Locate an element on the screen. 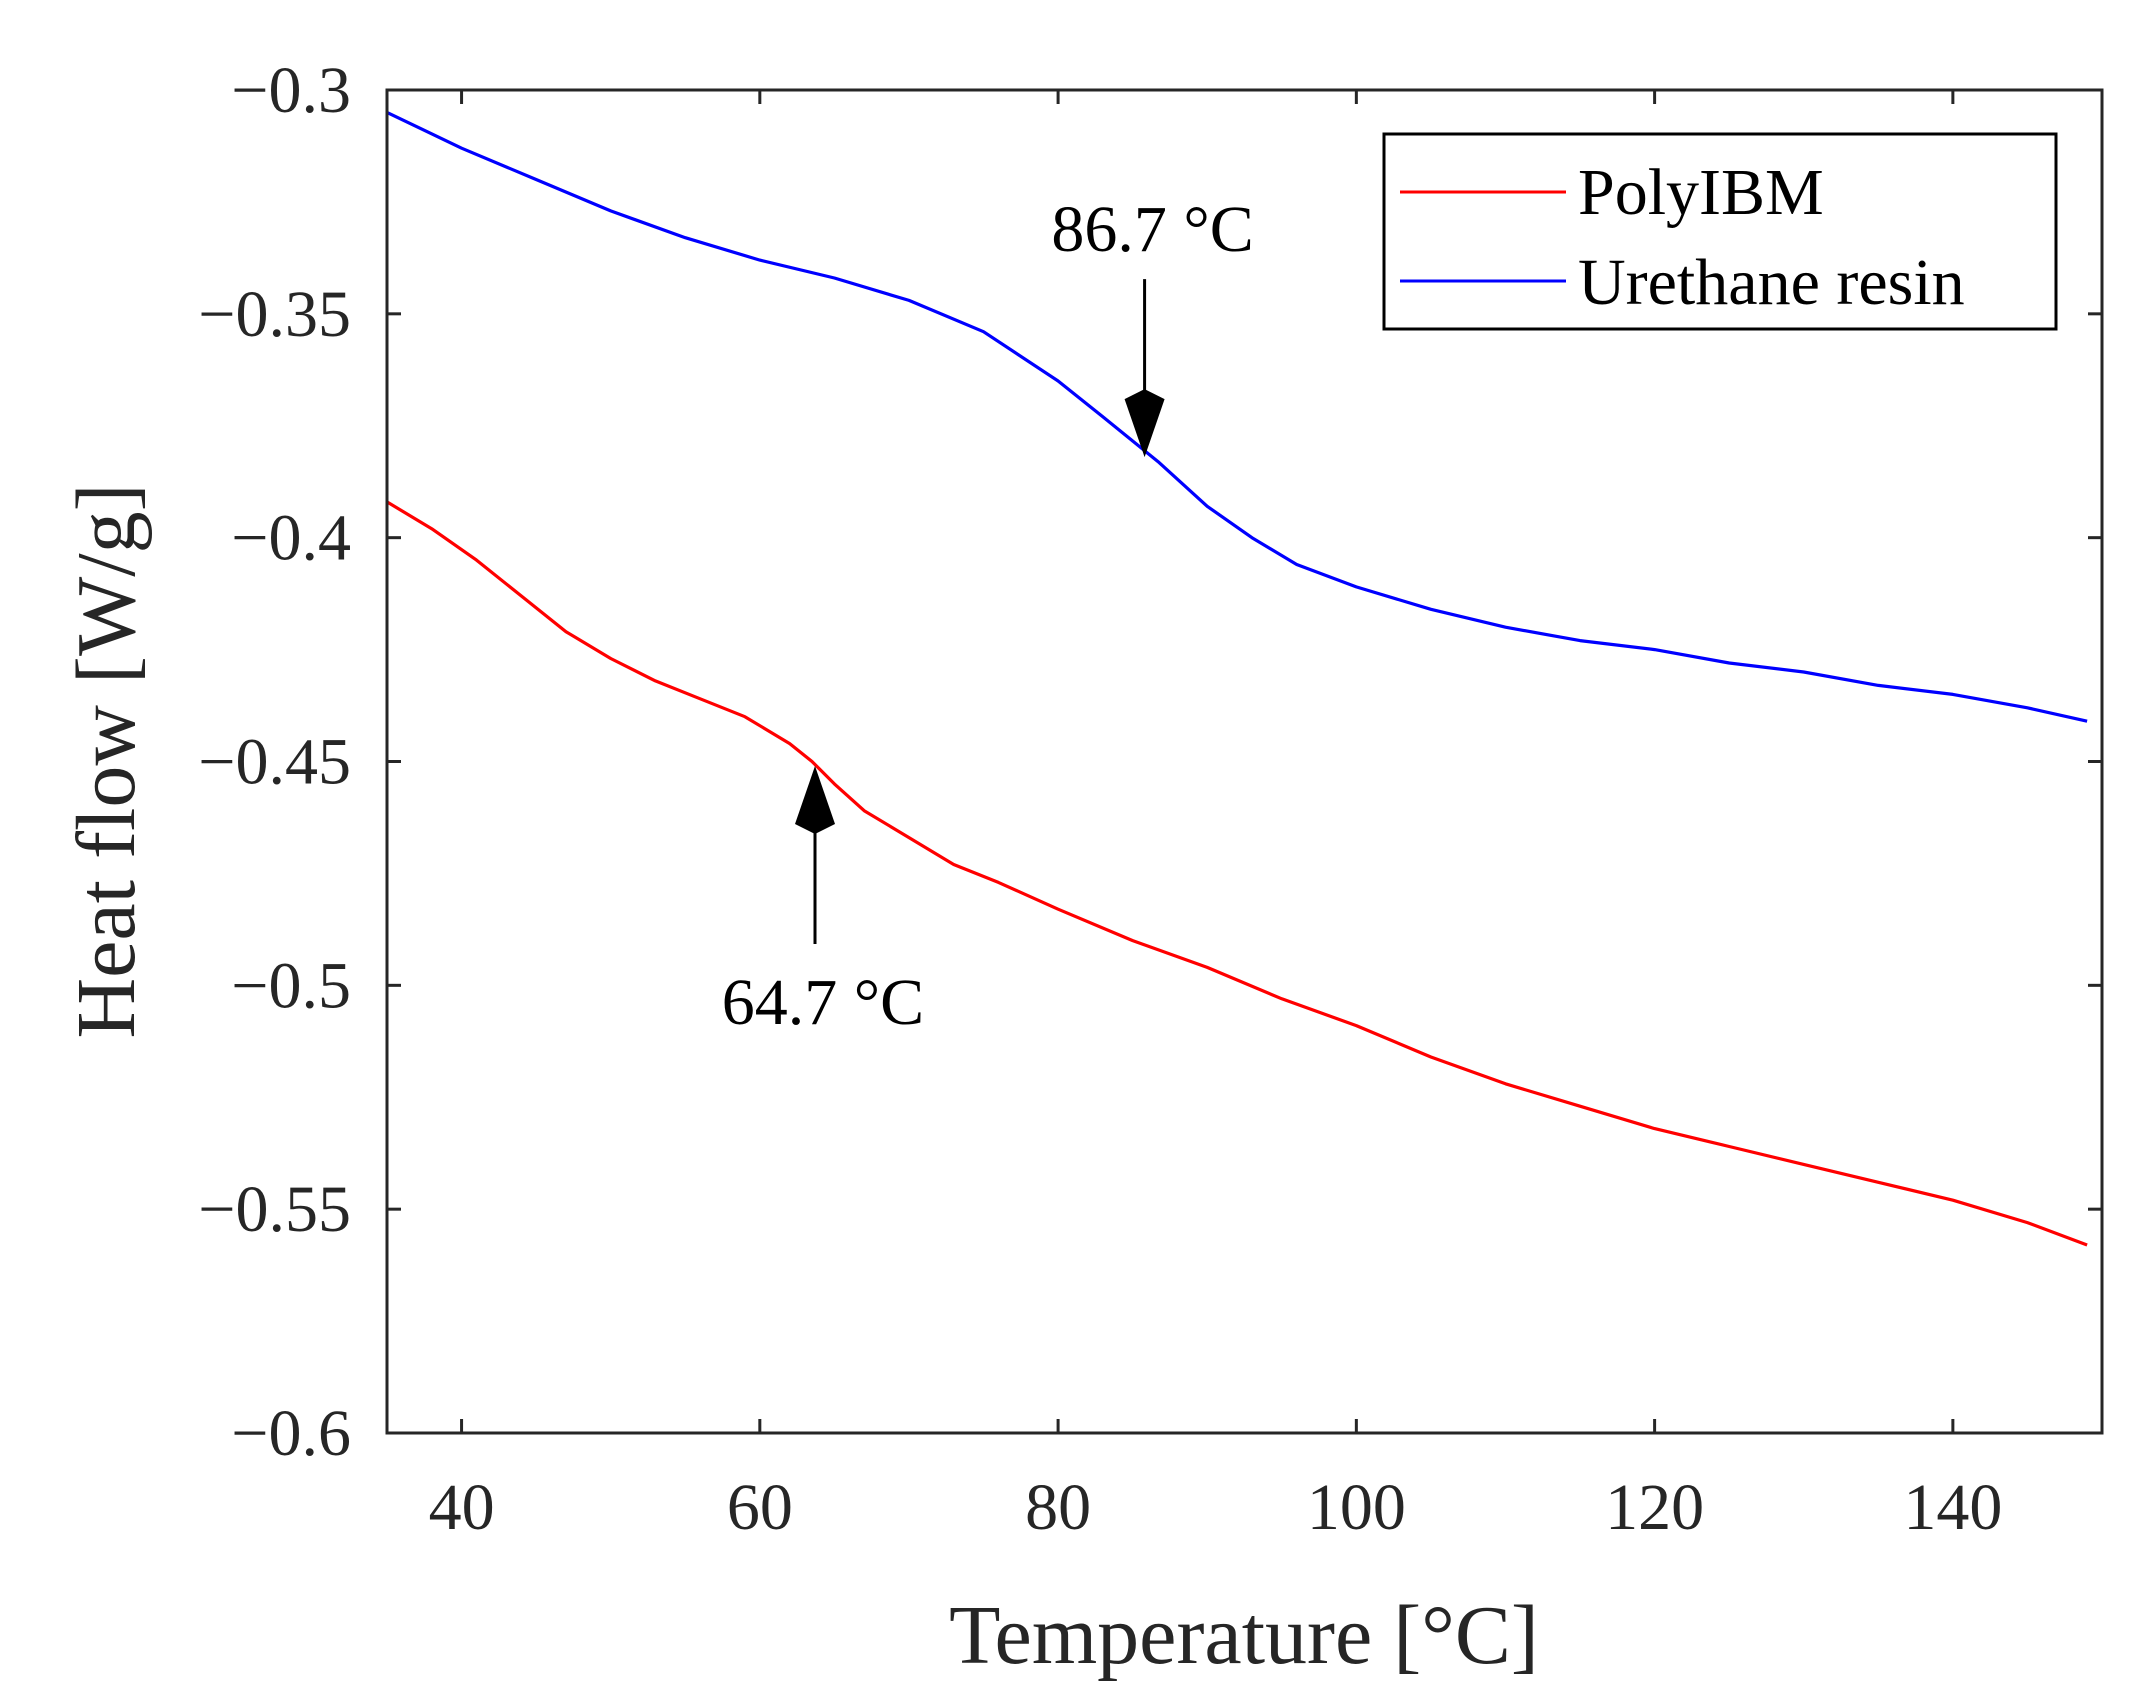 This screenshot has height=1689, width=2142. x-tick-label: 40 is located at coordinates (462, 1507).